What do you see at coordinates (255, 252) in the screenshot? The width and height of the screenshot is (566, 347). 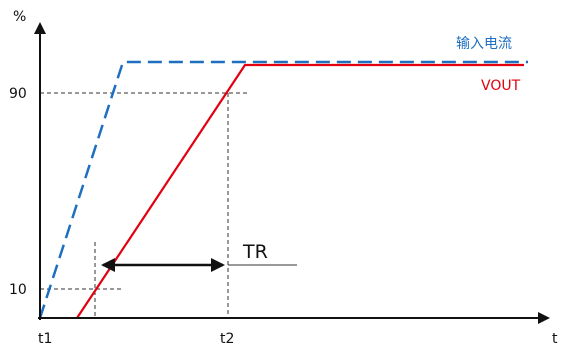 I see `tr-label: TR` at bounding box center [255, 252].